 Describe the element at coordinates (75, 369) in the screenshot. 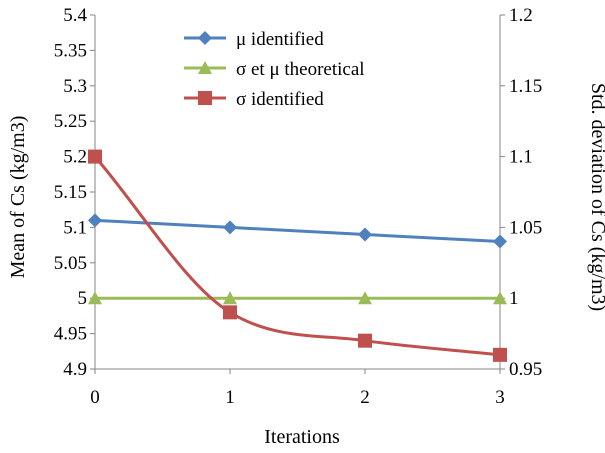

I see `y-left-tick-label: 4.9` at that location.